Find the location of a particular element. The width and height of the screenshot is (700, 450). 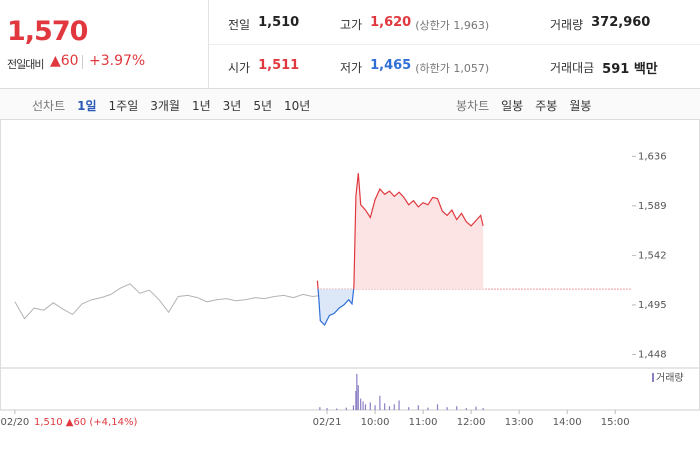

period-tab: 3개월 is located at coordinates (165, 106).